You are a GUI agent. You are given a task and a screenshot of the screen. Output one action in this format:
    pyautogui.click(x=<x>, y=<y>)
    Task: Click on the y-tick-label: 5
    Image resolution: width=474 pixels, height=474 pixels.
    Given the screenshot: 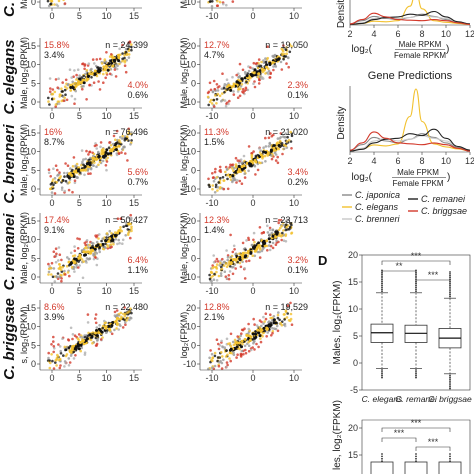 What is the action you would take?
    pyautogui.click(x=355, y=336)
    